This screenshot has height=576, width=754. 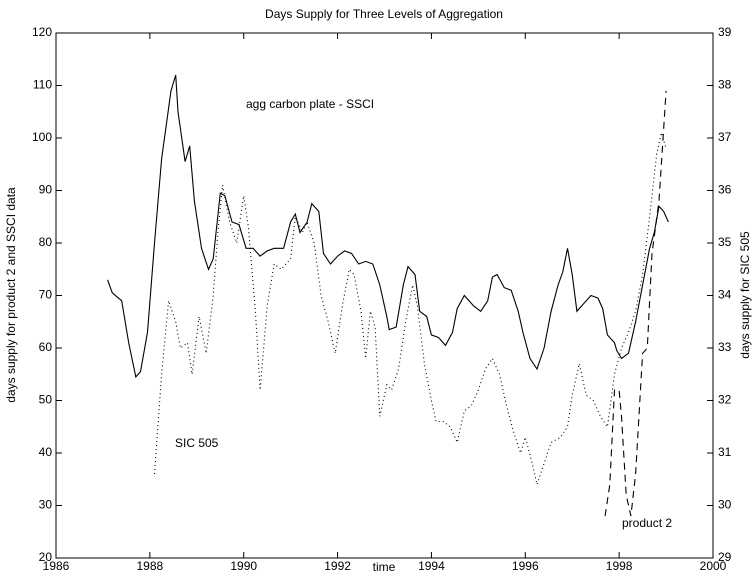 I want to click on y-tick-label: 110, so click(x=42, y=85).